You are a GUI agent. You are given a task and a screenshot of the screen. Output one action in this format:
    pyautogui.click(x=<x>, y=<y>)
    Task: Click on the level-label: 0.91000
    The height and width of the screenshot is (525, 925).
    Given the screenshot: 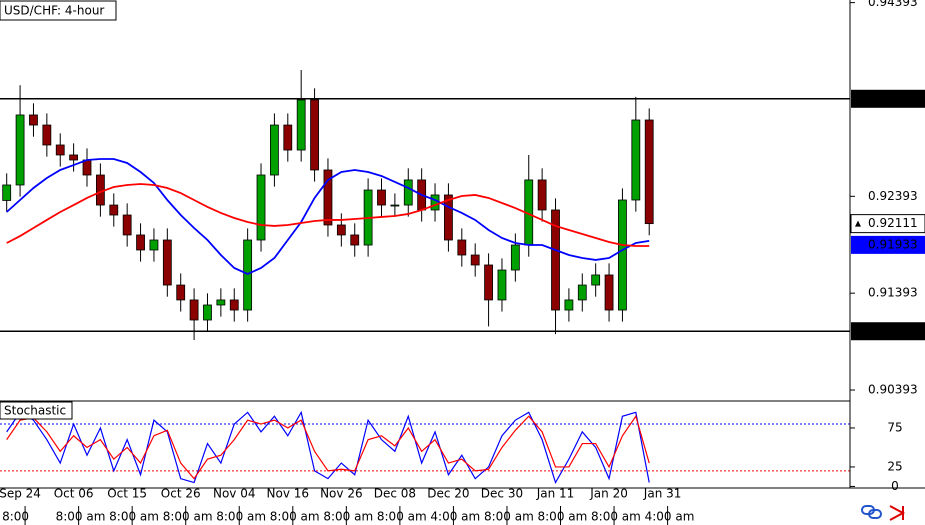 What is the action you would take?
    pyautogui.click(x=893, y=331)
    